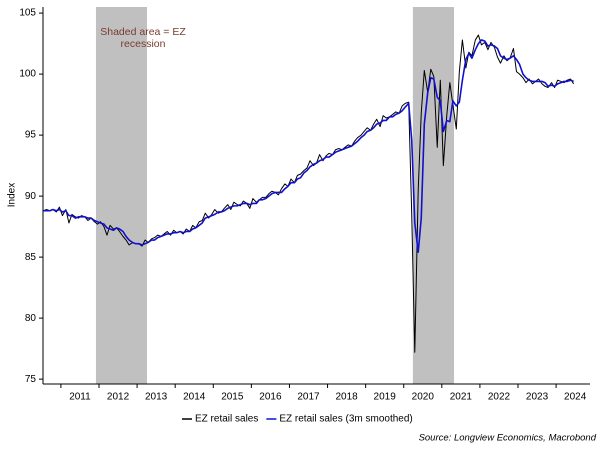 Image resolution: width=605 pixels, height=454 pixels. Describe the element at coordinates (537, 397) in the screenshot. I see `x-tick-label: 2023` at that location.